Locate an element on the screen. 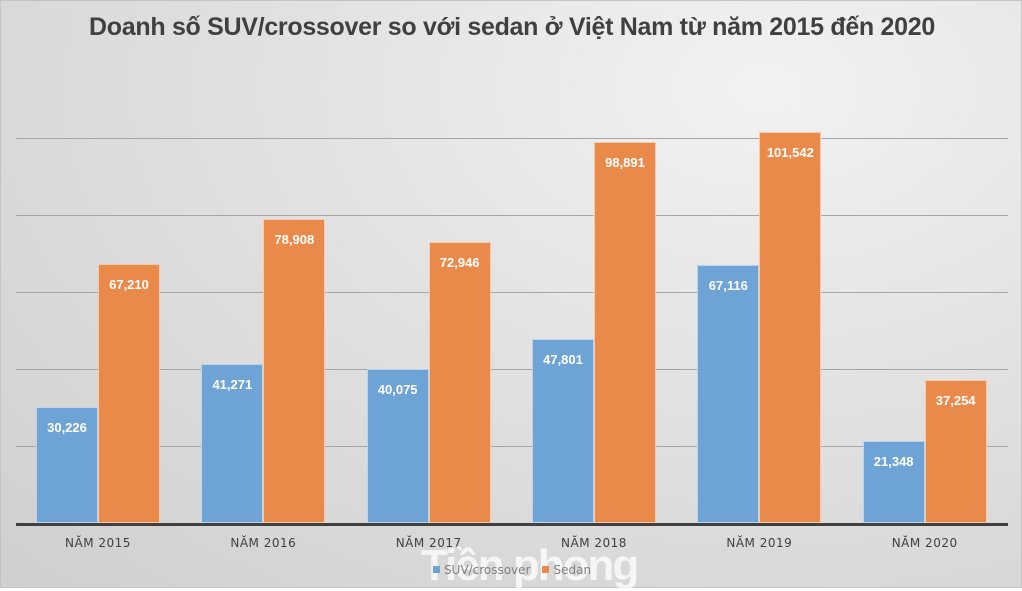 The image size is (1022, 591). bar-suv: 30,226 is located at coordinates (67, 464).